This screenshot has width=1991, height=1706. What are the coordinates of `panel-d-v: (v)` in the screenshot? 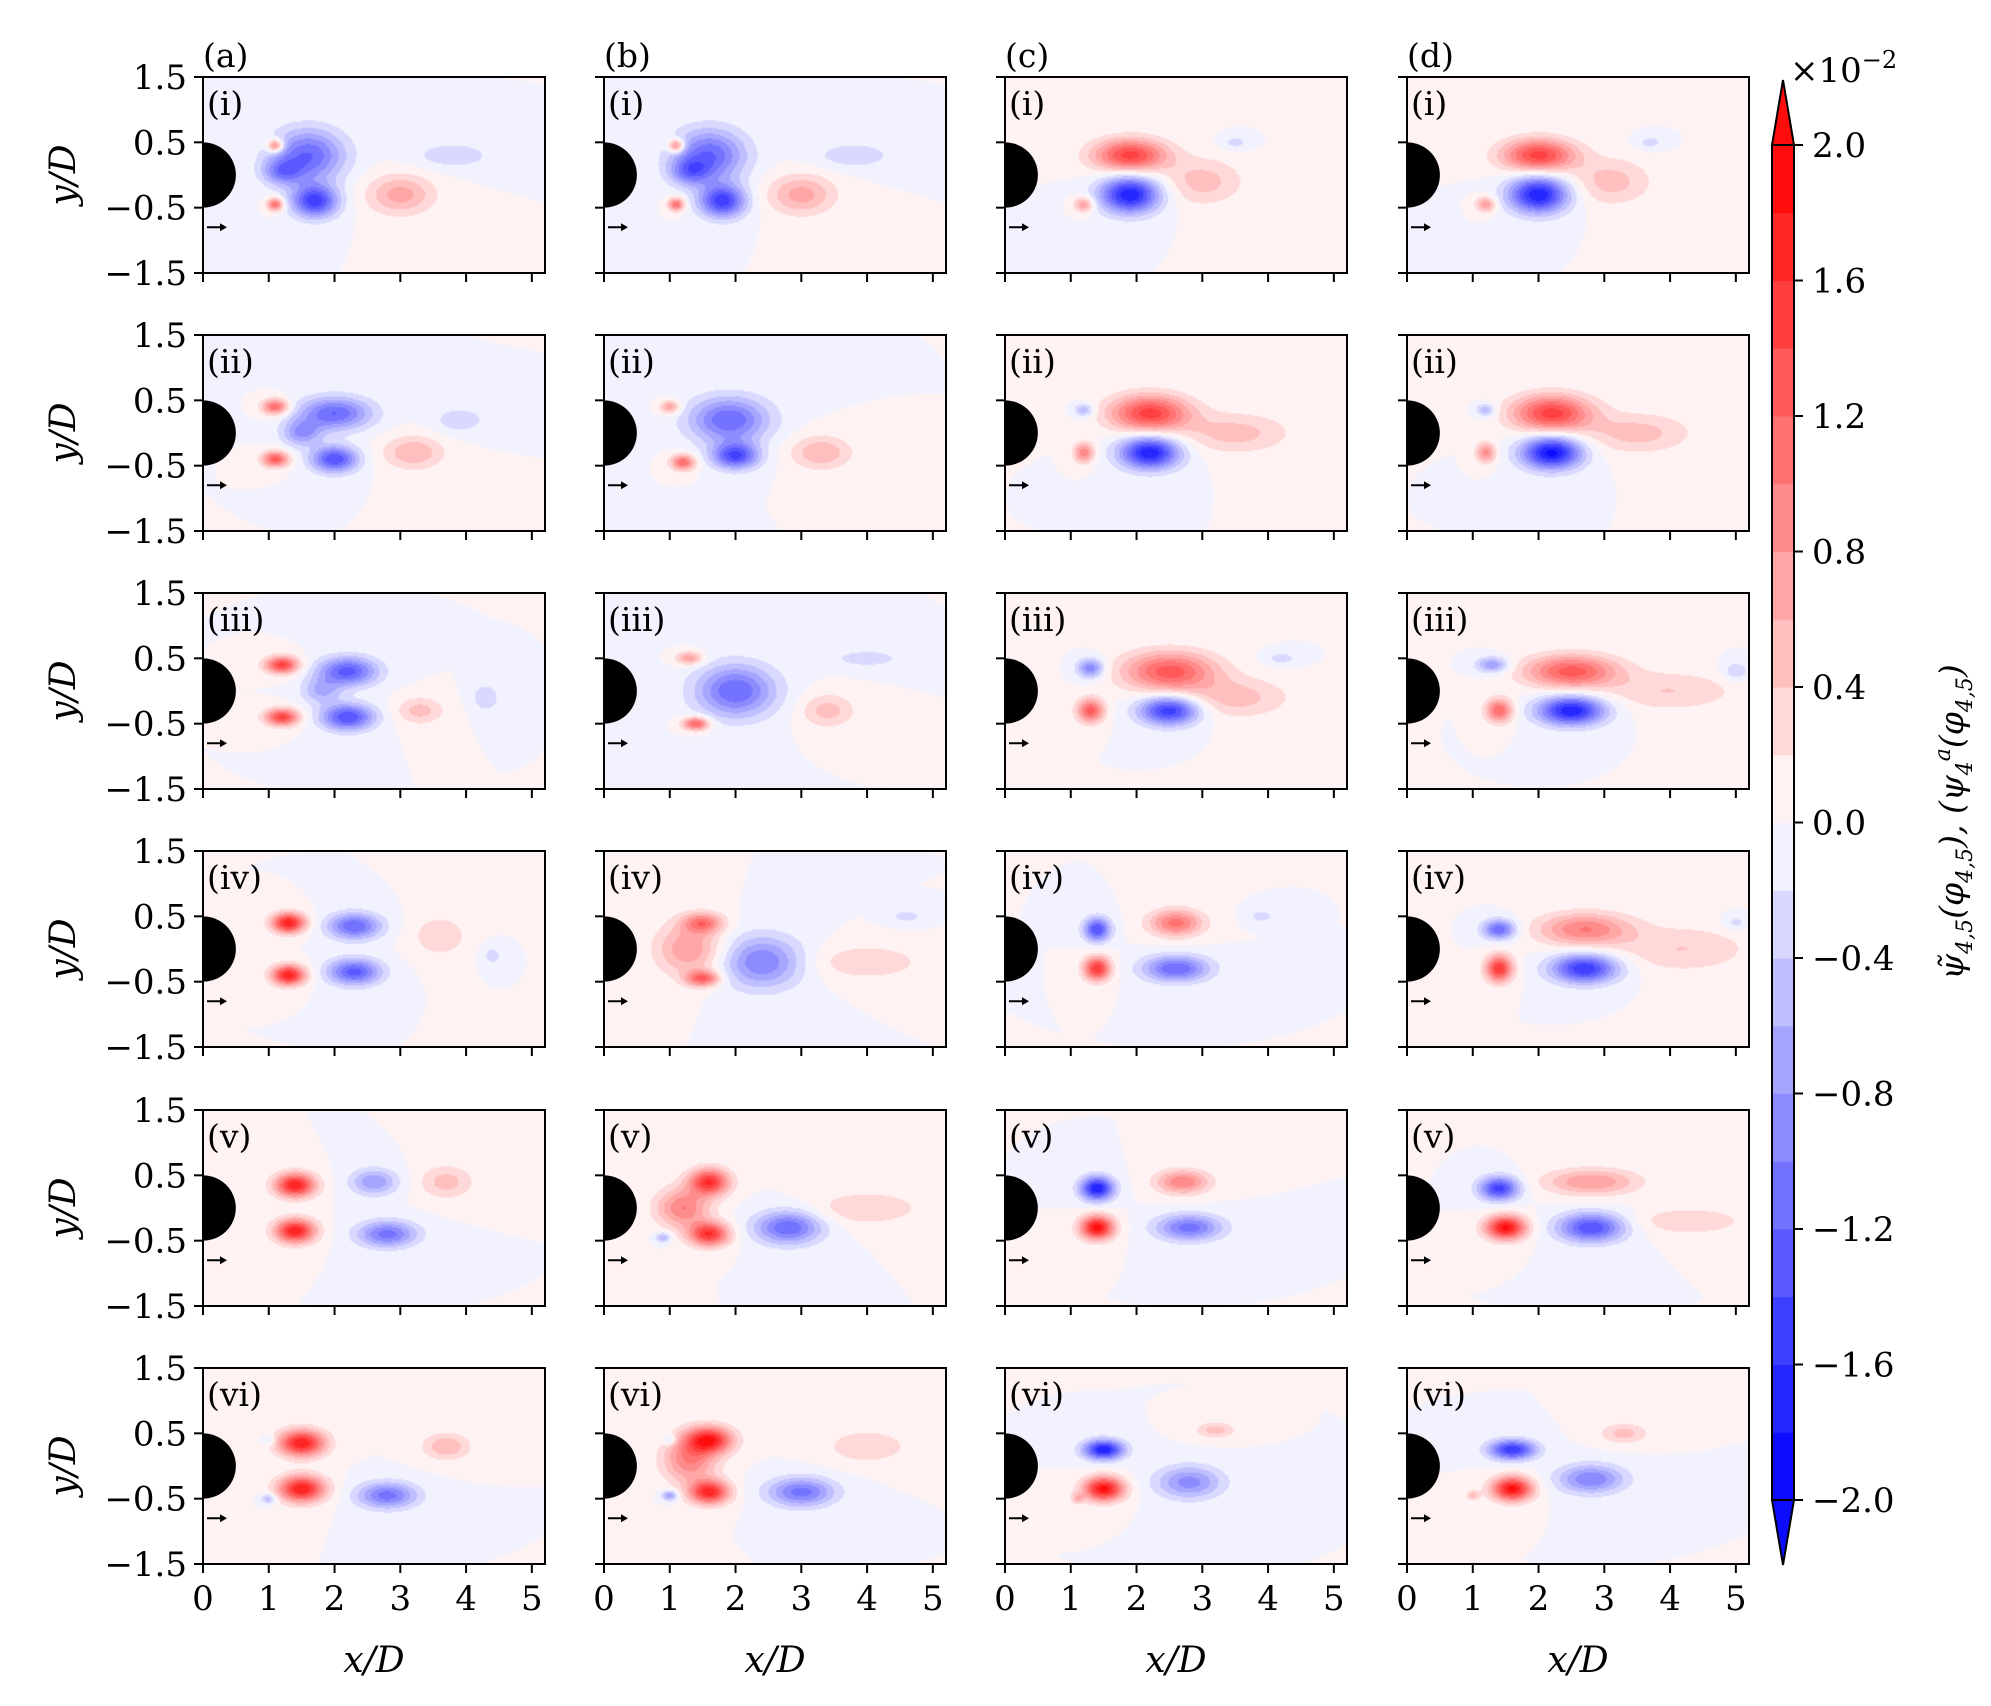 It's located at (1574, 1212).